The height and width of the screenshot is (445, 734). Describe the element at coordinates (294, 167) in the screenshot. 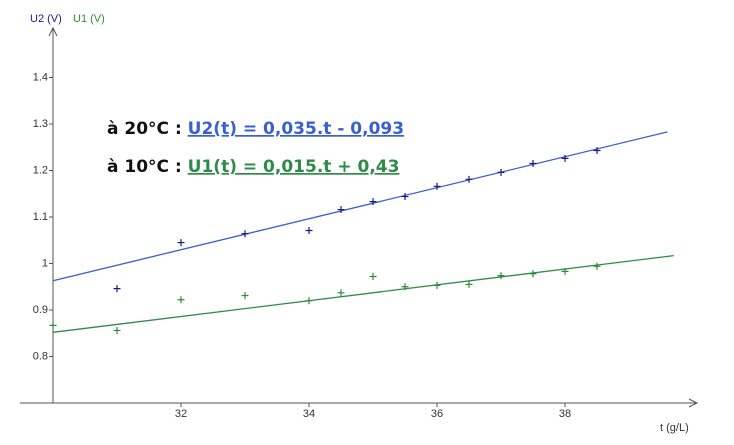

I see `annotation-formula: U1(t) = 0,015.t + 0,43` at that location.